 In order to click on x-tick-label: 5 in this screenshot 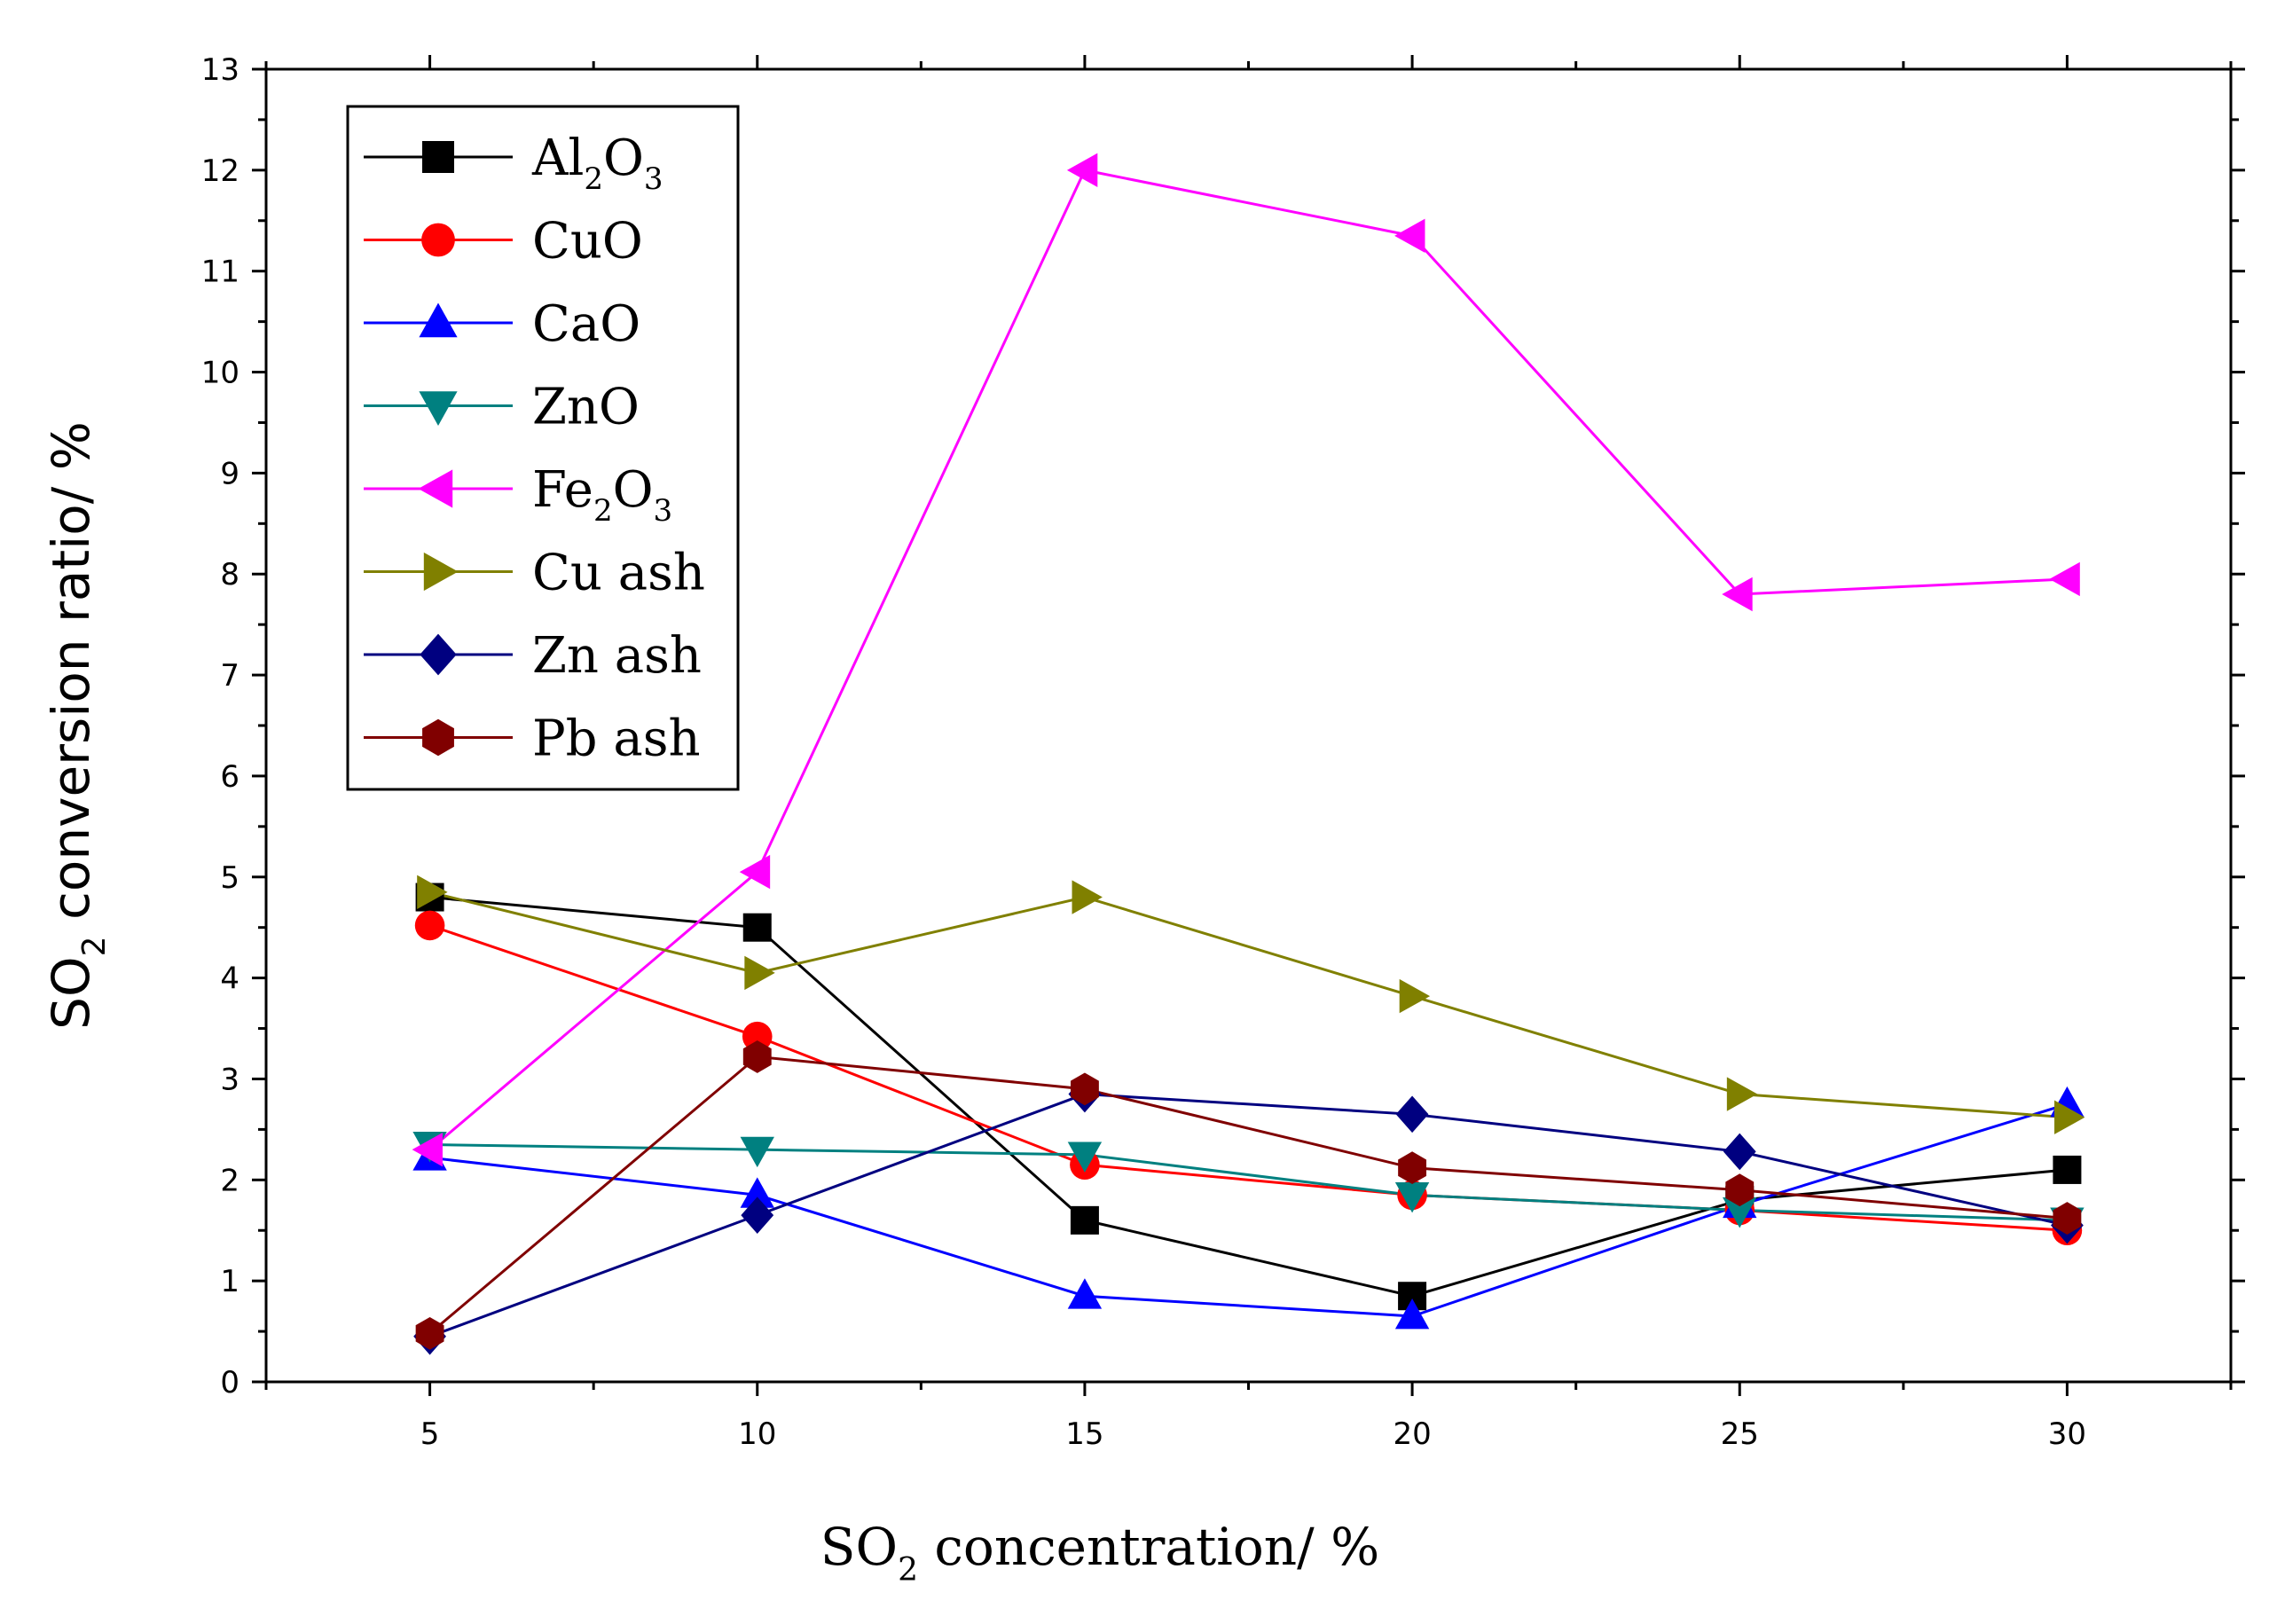, I will do `click(430, 1434)`.